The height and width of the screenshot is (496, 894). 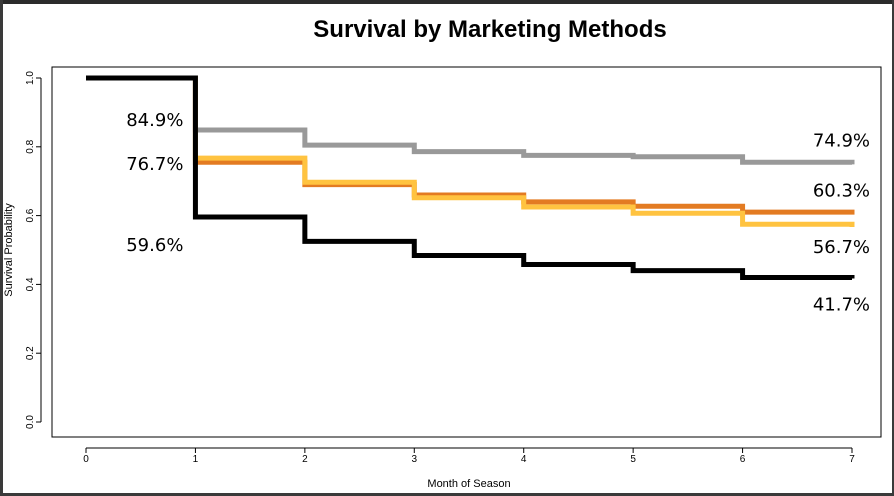 I want to click on y-tick-label: 1.0, so click(x=30, y=78).